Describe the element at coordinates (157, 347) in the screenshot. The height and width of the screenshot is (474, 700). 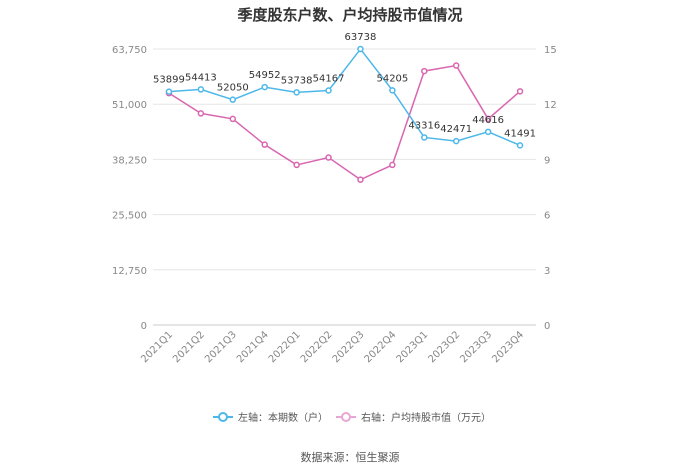
I see `x-tick-label: 2021Q1` at that location.